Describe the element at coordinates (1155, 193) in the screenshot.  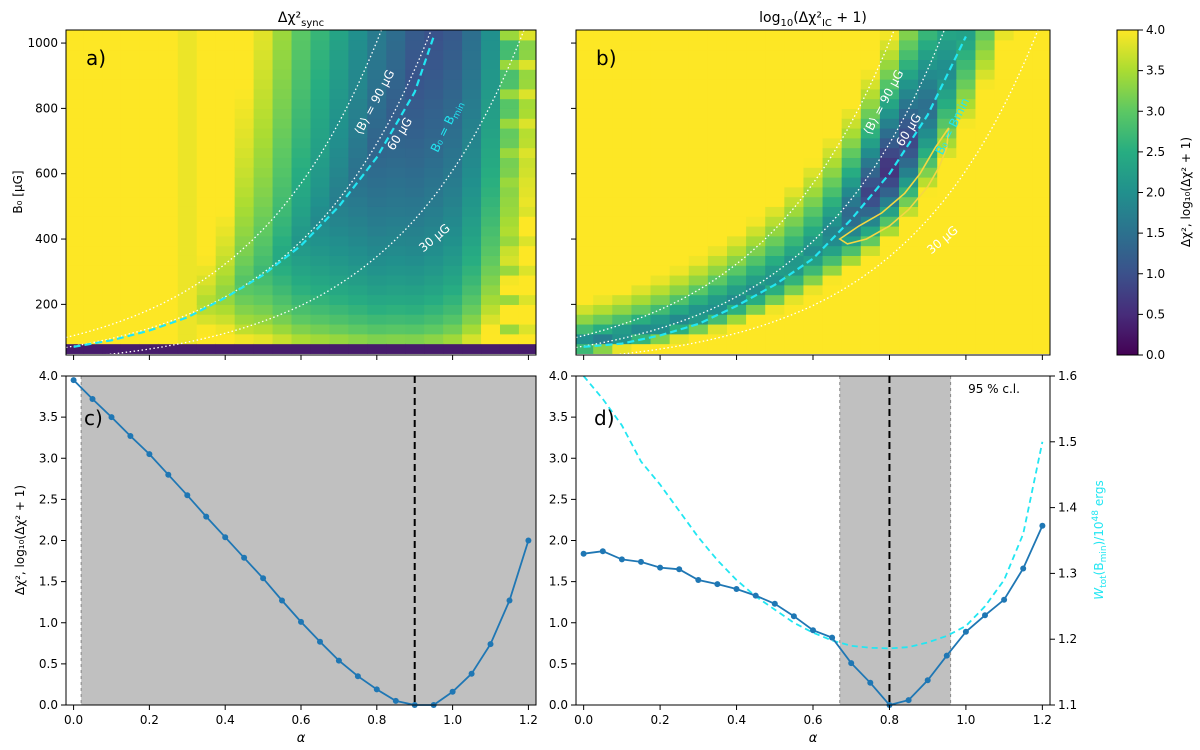
I see `colorbar-tick-label: 2.0` at that location.